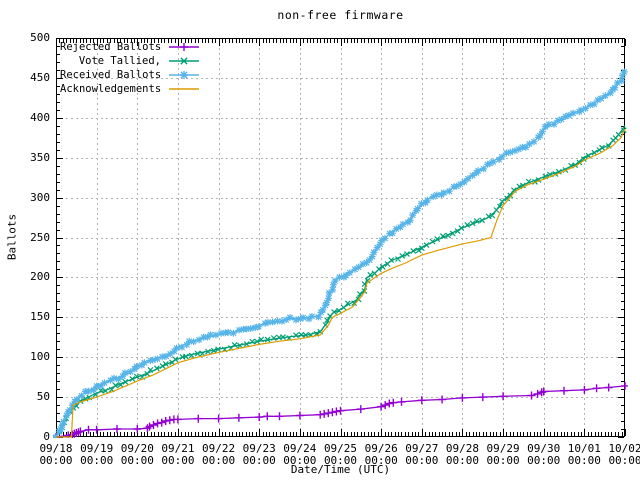  I want to click on y-tick-label: 0, so click(46, 436).